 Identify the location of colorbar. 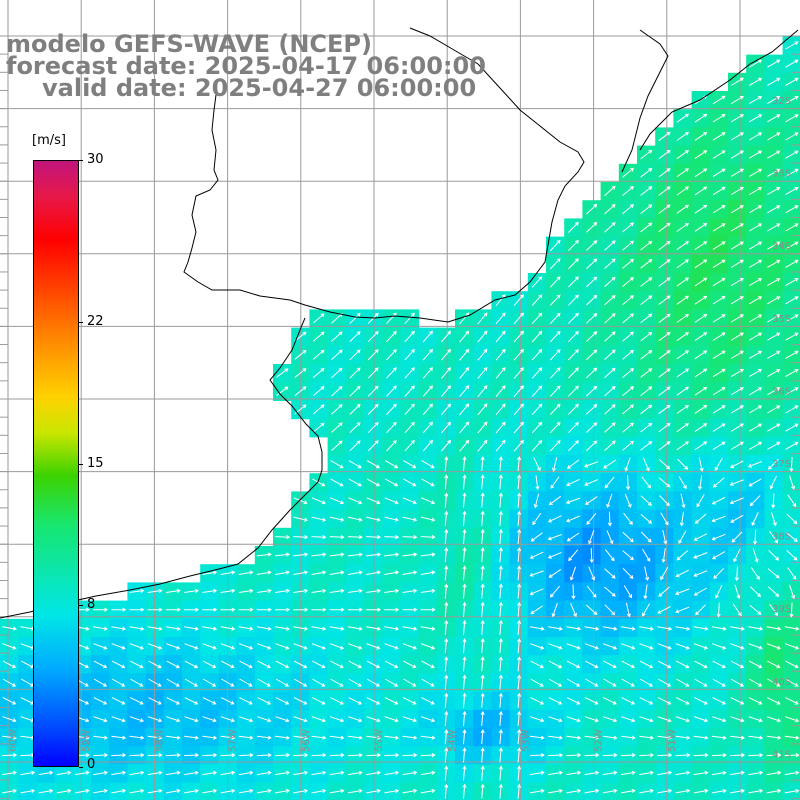
(56, 463).